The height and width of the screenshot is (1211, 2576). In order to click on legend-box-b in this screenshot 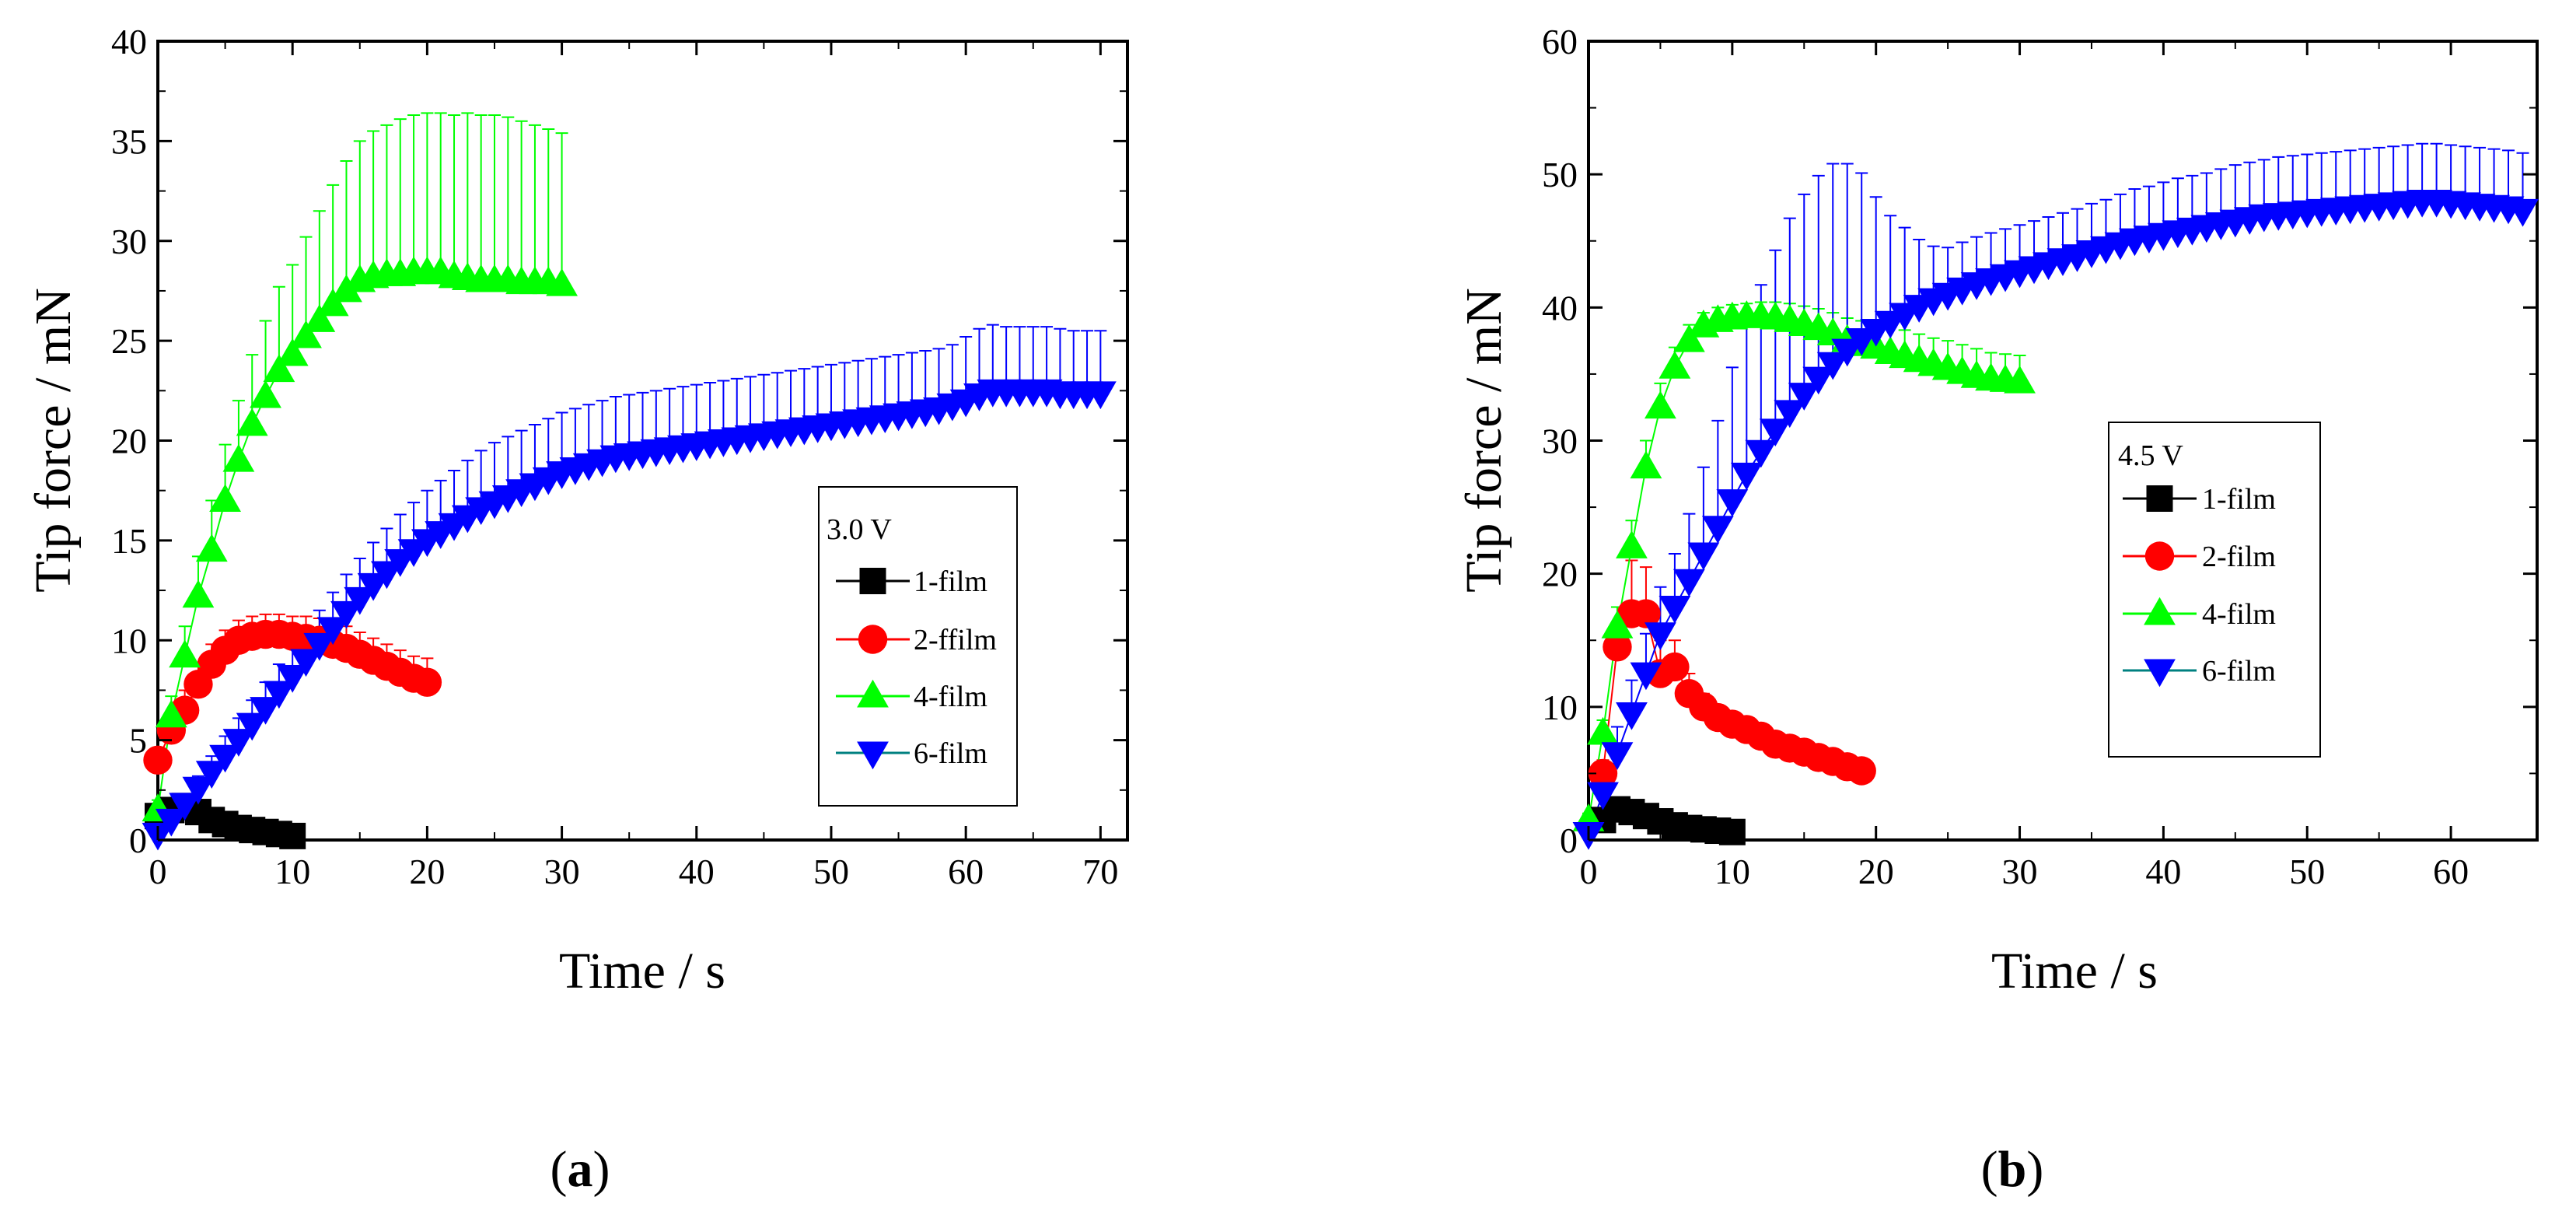, I will do `click(2214, 590)`.